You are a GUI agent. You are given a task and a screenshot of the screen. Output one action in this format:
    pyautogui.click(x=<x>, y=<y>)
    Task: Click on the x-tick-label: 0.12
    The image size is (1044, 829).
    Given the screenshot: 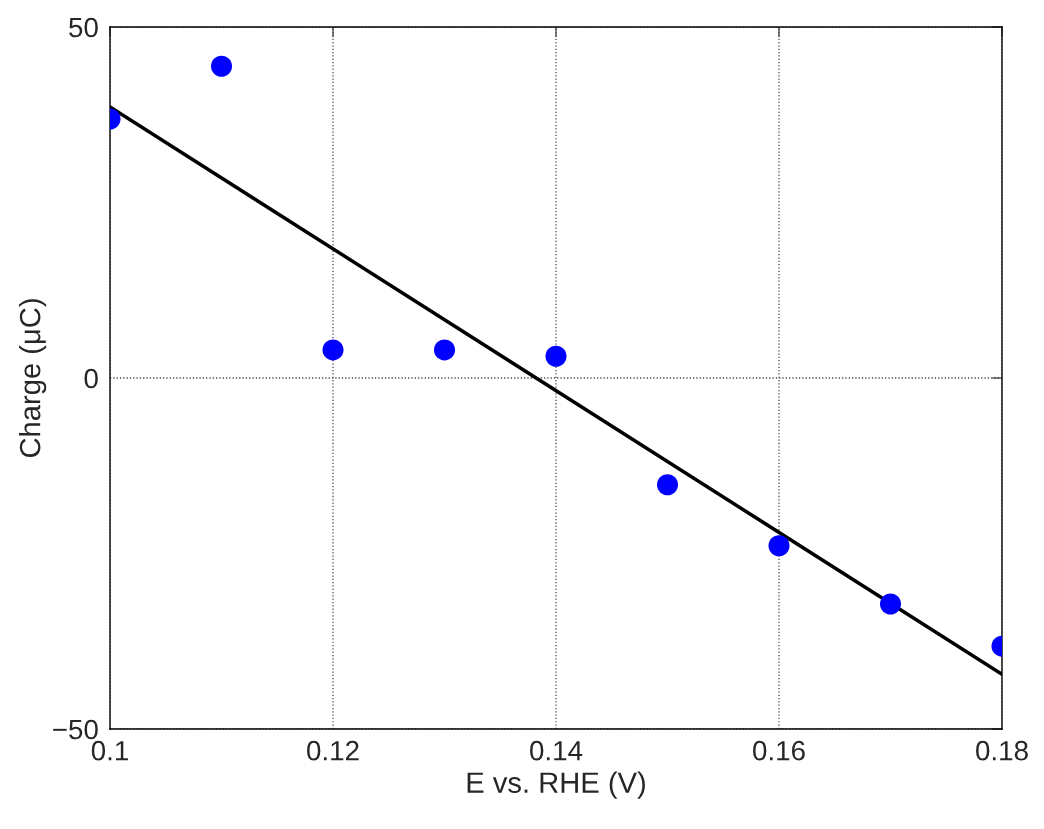 What is the action you would take?
    pyautogui.click(x=333, y=750)
    